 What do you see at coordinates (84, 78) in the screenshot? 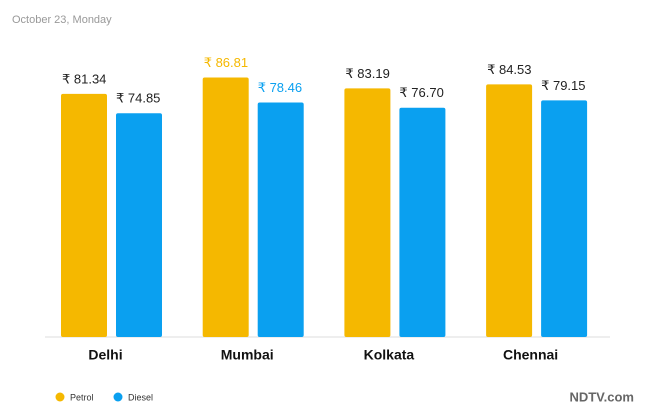
I see `value-label: ₹ 81.34` at bounding box center [84, 78].